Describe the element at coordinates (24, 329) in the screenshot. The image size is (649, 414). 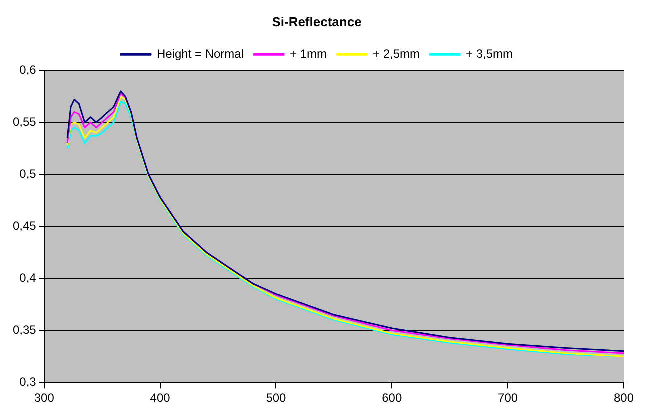
I see `y-tick-label: 0,35` at that location.